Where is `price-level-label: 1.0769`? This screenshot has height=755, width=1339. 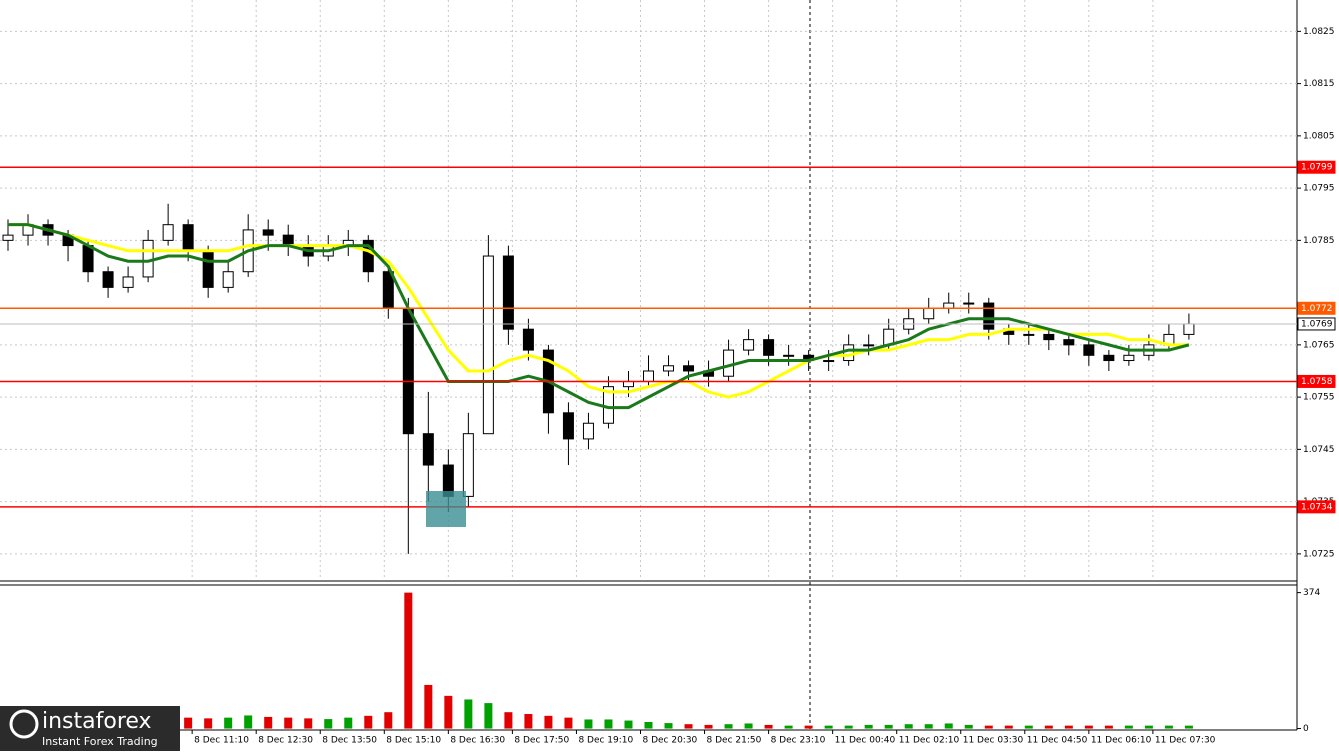
price-level-label: 1.0769 is located at coordinates (1317, 324).